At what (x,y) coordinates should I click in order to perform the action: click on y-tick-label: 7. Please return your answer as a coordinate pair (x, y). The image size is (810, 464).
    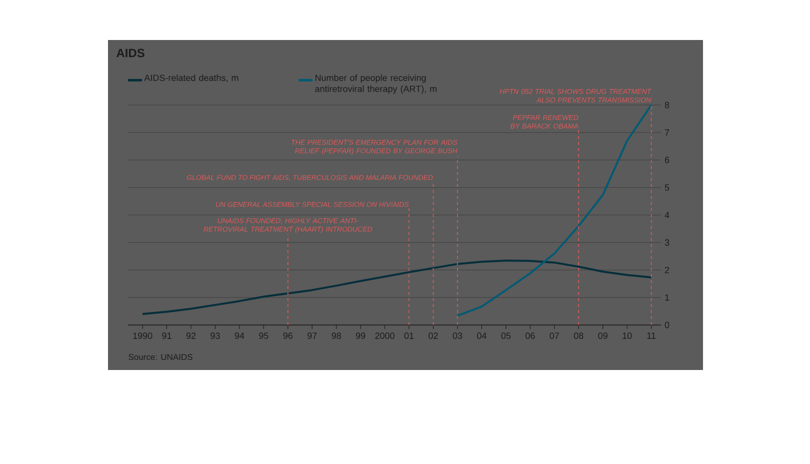
    Looking at the image, I should click on (667, 132).